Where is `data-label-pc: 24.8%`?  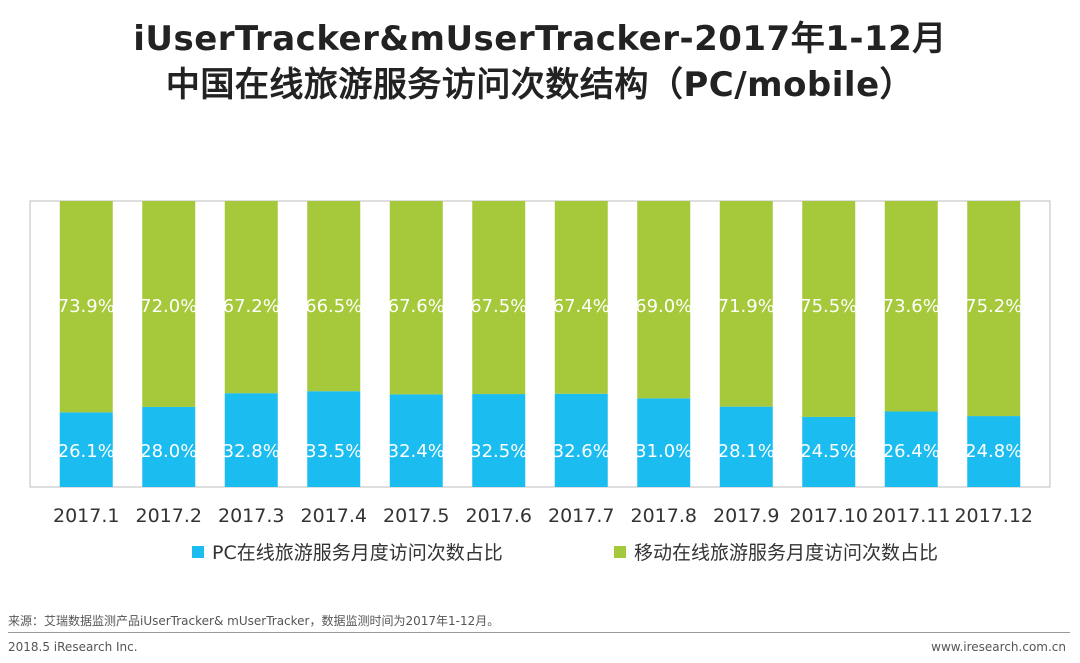
data-label-pc: 24.8% is located at coordinates (993, 451).